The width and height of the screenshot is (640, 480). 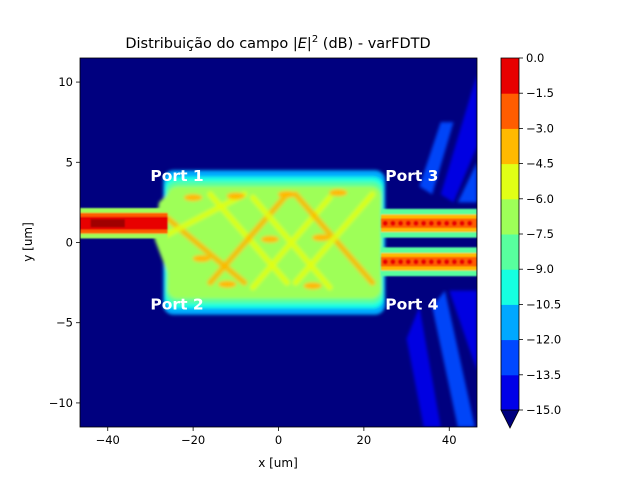 What do you see at coordinates (28, 242) in the screenshot?
I see `y-axis-label: y [um]` at bounding box center [28, 242].